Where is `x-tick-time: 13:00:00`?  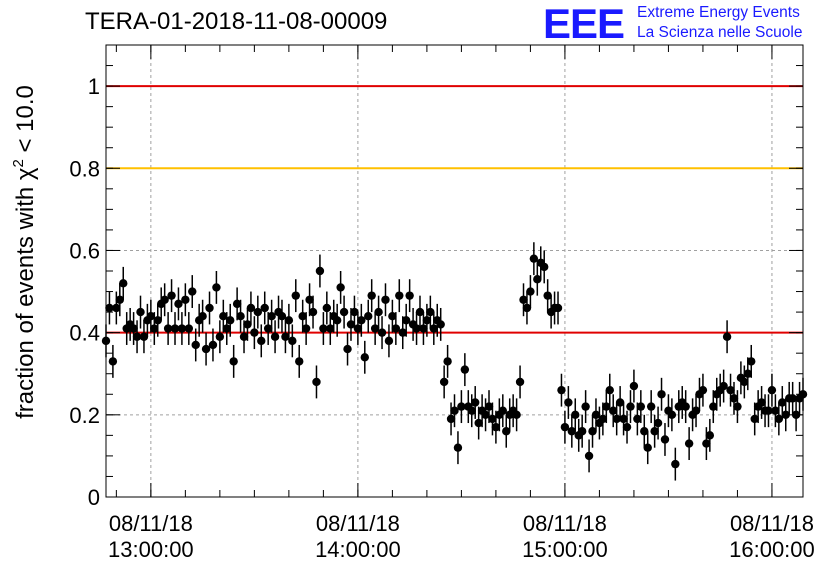 x-tick-time: 13:00:00 is located at coordinates (151, 549).